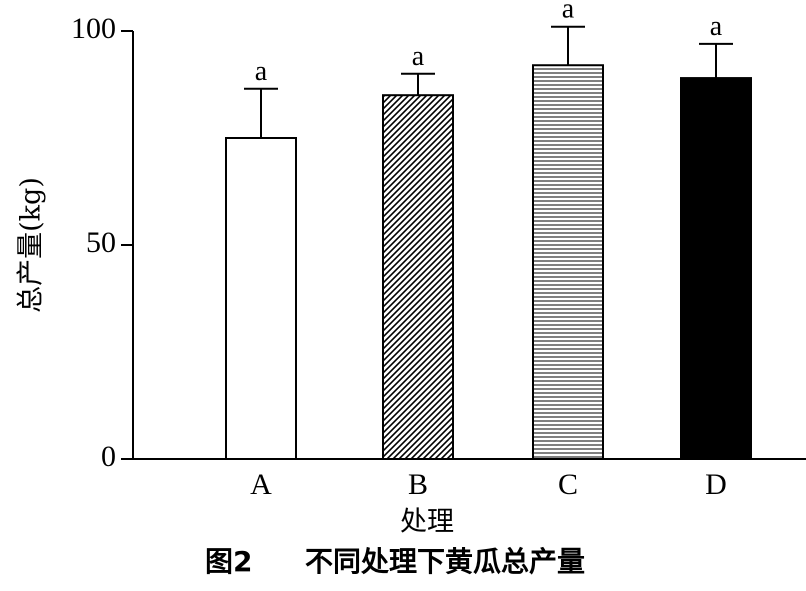  I want to click on x-ticks: A B C D, so click(488, 484).